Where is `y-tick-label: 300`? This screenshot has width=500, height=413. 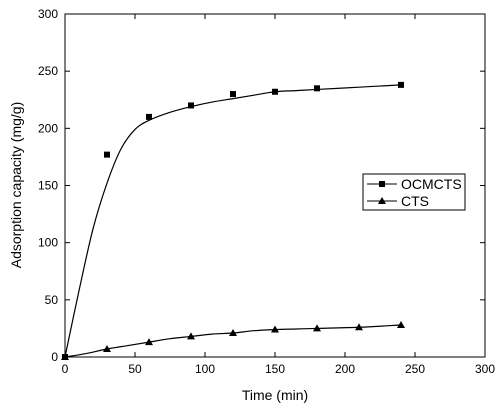
y-tick-label: 300 is located at coordinates (48, 14).